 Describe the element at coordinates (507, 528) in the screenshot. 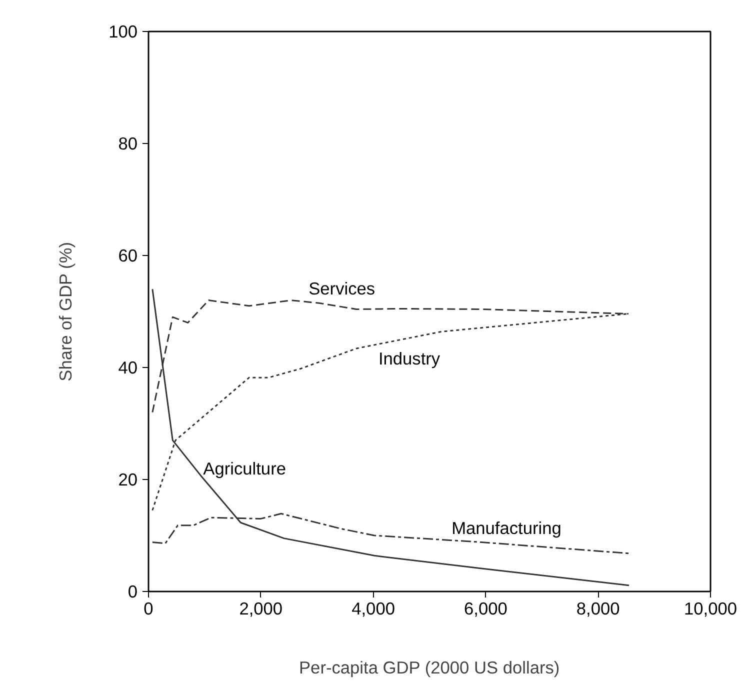

I see `annotation: Manufacturing` at that location.